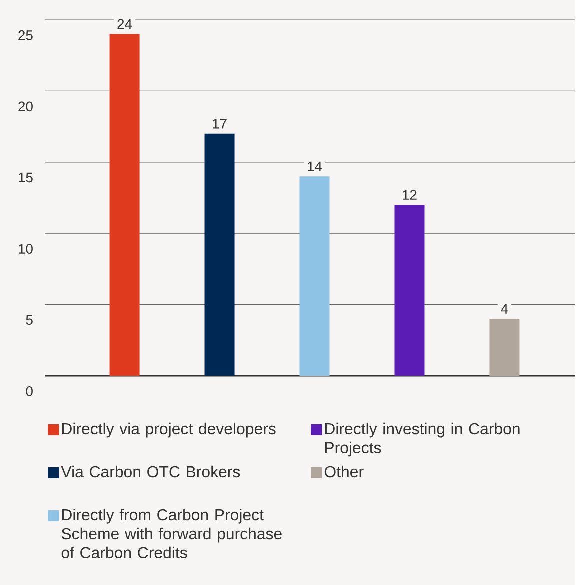 Image resolution: width=576 pixels, height=585 pixels. What do you see at coordinates (504, 309) in the screenshot?
I see `data-label: 4` at bounding box center [504, 309].